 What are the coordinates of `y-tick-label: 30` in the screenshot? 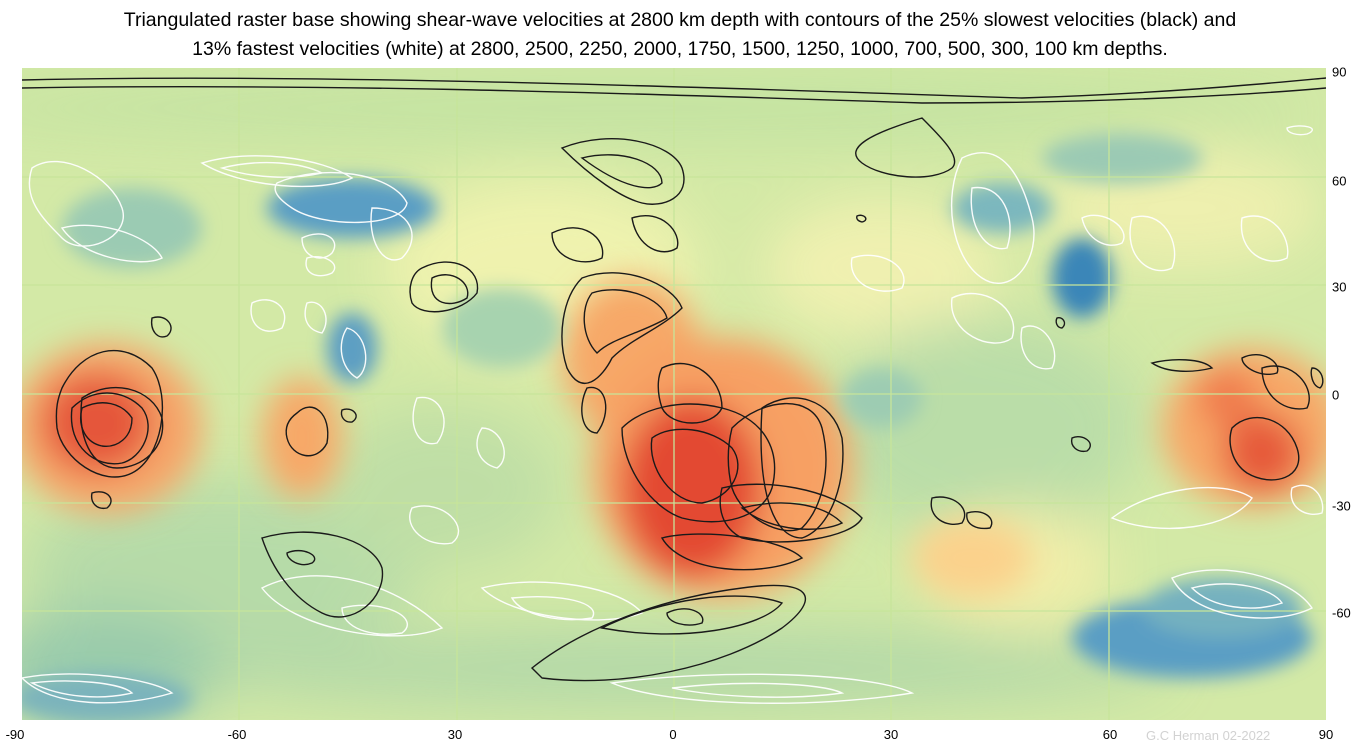 It's located at (1339, 287).